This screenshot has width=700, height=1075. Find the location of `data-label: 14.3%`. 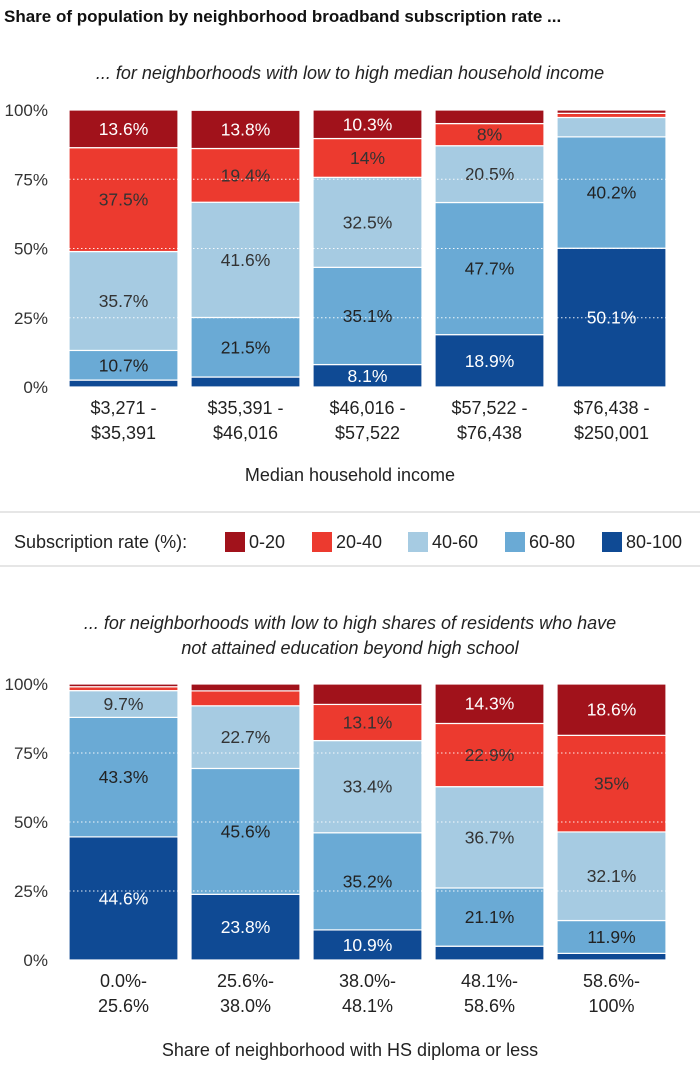

data-label: 14.3% is located at coordinates (490, 704).